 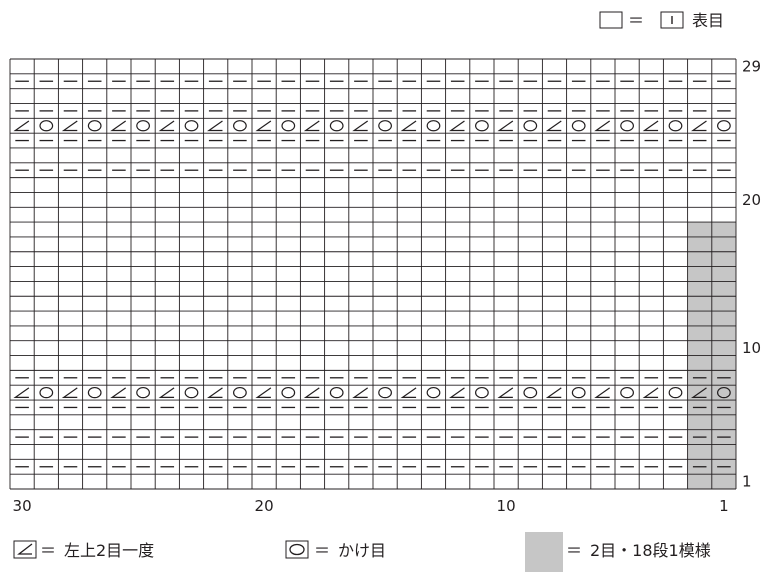 I want to click on legend-knit-label: 表目, so click(x=708, y=20).